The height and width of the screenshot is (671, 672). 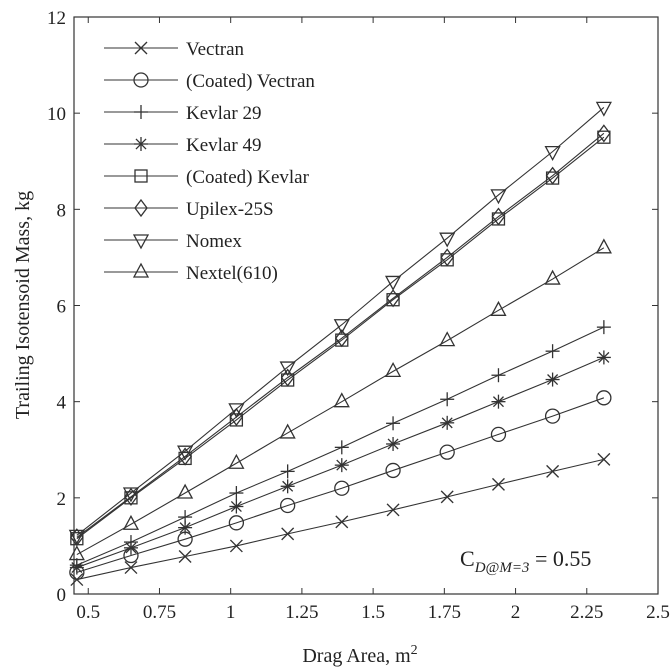 What do you see at coordinates (141, 208) in the screenshot?
I see `marker-diamond` at bounding box center [141, 208].